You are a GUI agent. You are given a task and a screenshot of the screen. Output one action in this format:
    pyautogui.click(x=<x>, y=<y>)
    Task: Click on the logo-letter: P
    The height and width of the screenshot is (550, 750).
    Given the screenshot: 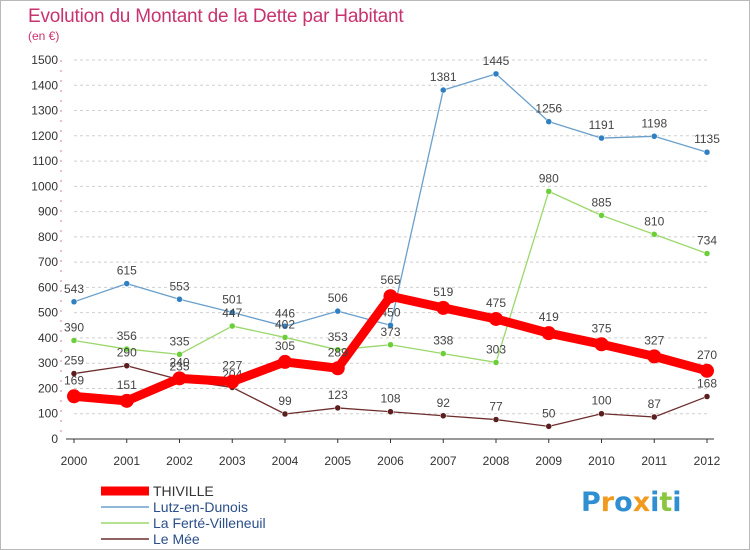 What is the action you would take?
    pyautogui.click(x=591, y=502)
    